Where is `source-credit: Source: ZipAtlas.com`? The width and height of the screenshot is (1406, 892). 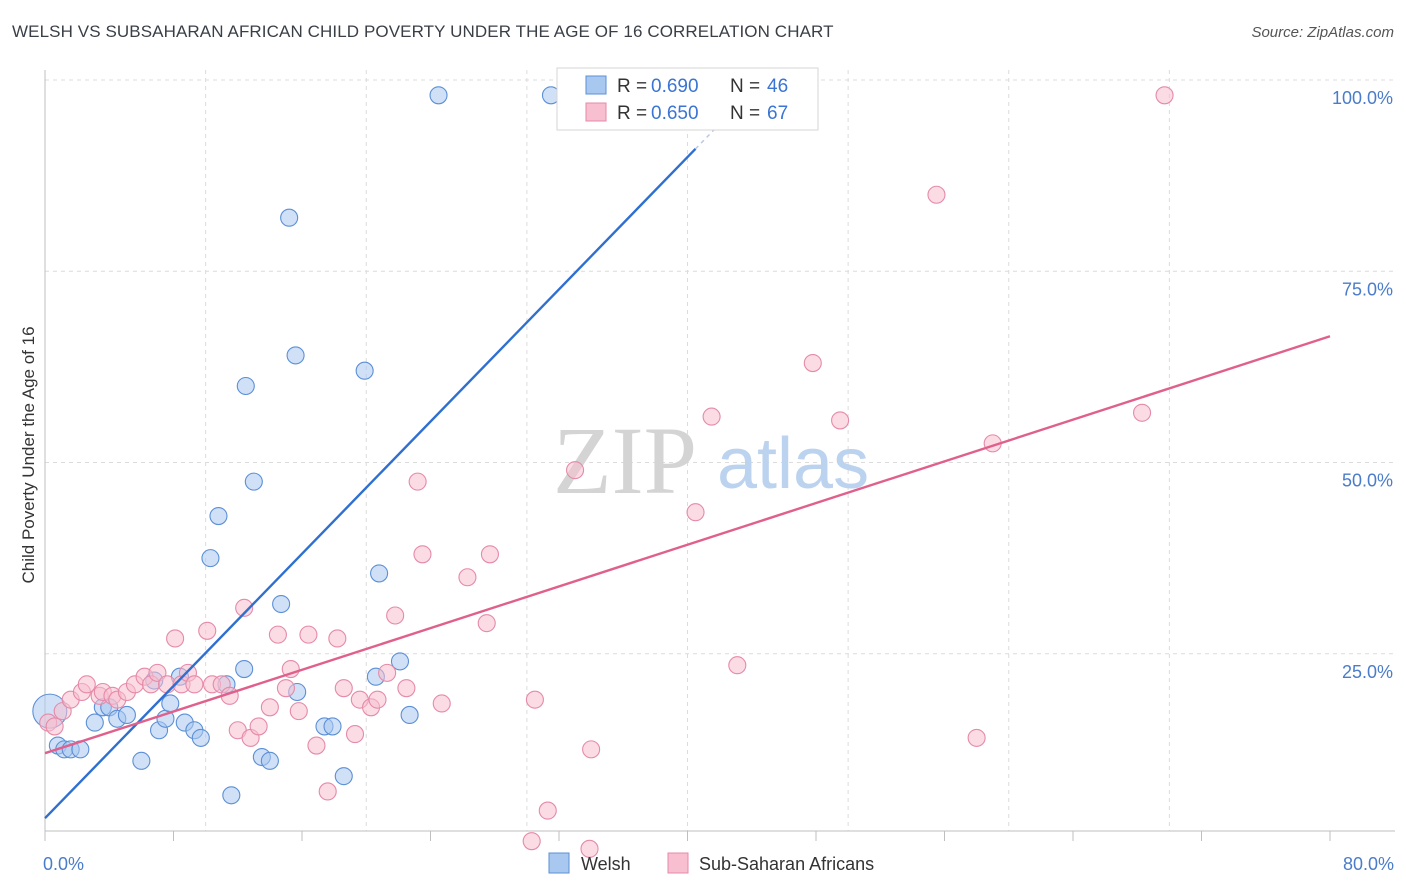 source-credit: Source: ZipAtlas.com is located at coordinates (1322, 32).